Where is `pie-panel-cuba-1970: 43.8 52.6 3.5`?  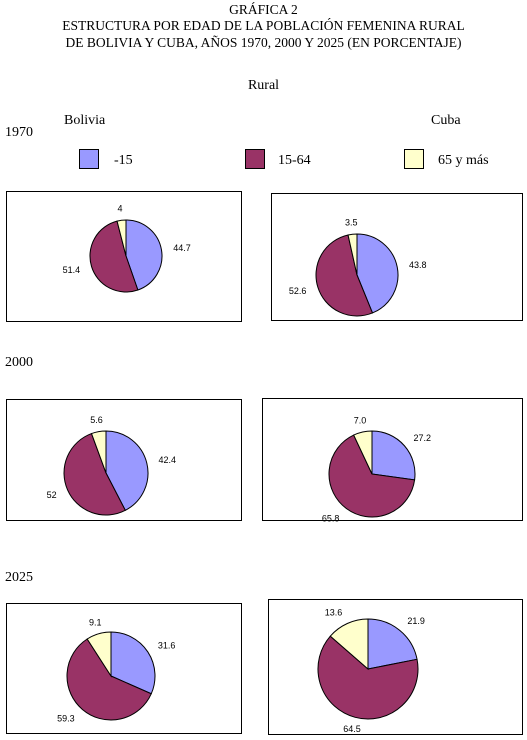
pie-panel-cuba-1970: 43.8 52.6 3.5 is located at coordinates (397, 257).